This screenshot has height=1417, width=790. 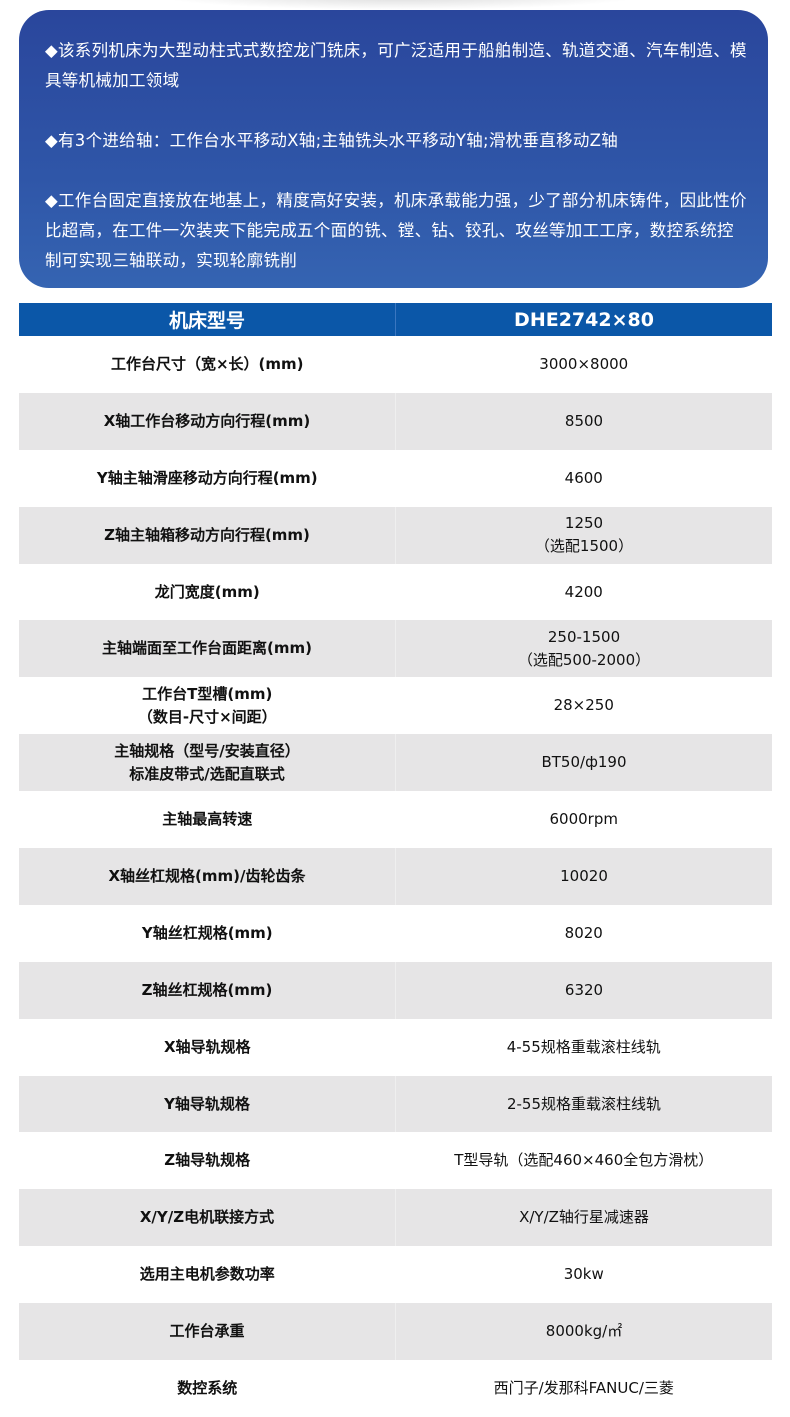 What do you see at coordinates (395, 1388) in the screenshot?
I see `table-row: 数控系统 西门子/发那科FANUC/三菱` at bounding box center [395, 1388].